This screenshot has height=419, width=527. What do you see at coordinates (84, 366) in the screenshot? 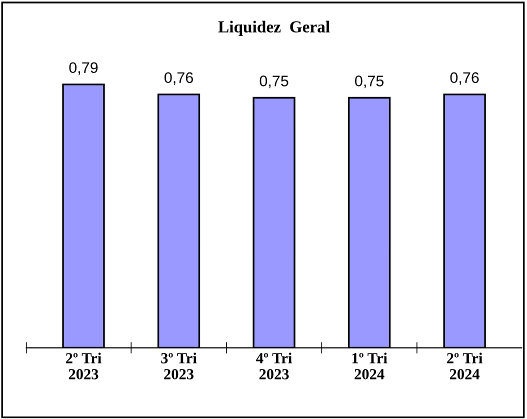
I see `x-tick-label: 2º Tri 2023` at bounding box center [84, 366].